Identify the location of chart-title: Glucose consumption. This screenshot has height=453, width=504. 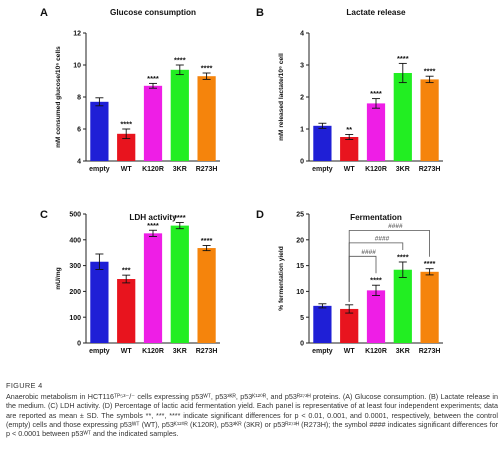
(153, 12).